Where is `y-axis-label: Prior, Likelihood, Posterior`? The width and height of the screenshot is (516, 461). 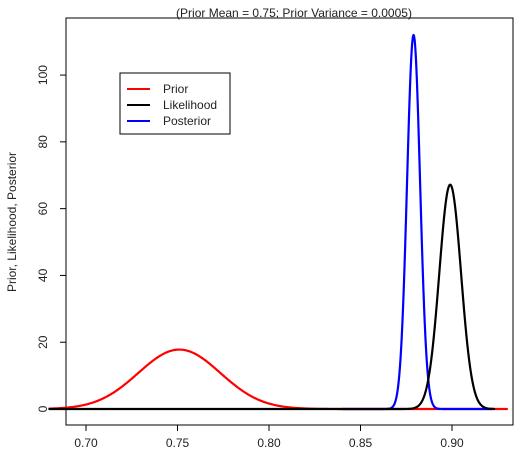
y-axis-label: Prior, Likelihood, Posterior is located at coordinates (12, 222).